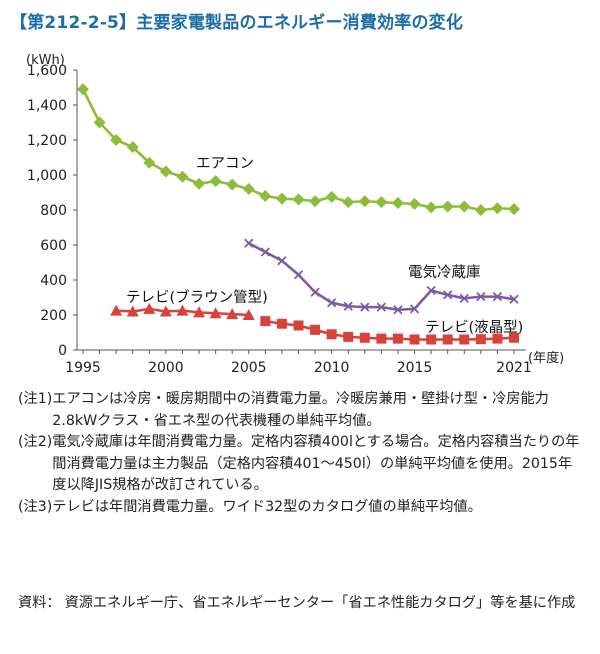 This screenshot has width=600, height=654. Describe the element at coordinates (53, 246) in the screenshot. I see `y-tick-label: 600` at that location.